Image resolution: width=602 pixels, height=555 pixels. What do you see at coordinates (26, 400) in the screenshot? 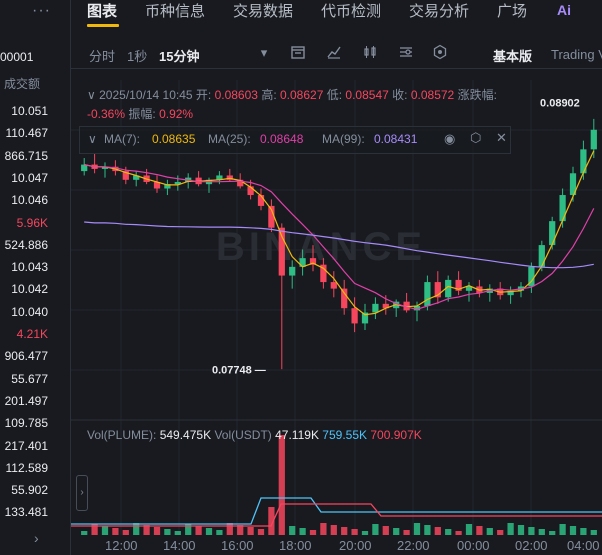
I see `turnover-value: 201.497` at bounding box center [26, 400].